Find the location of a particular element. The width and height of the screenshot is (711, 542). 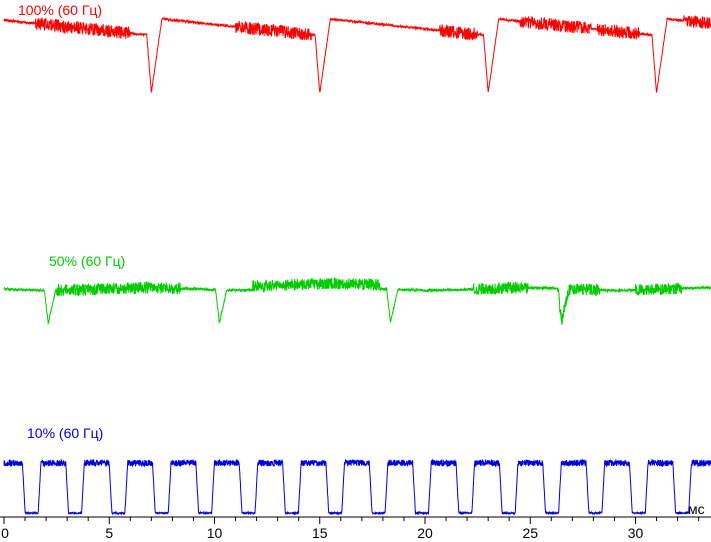

series-label-10pct: 10% (60 Гц) is located at coordinates (65, 433).